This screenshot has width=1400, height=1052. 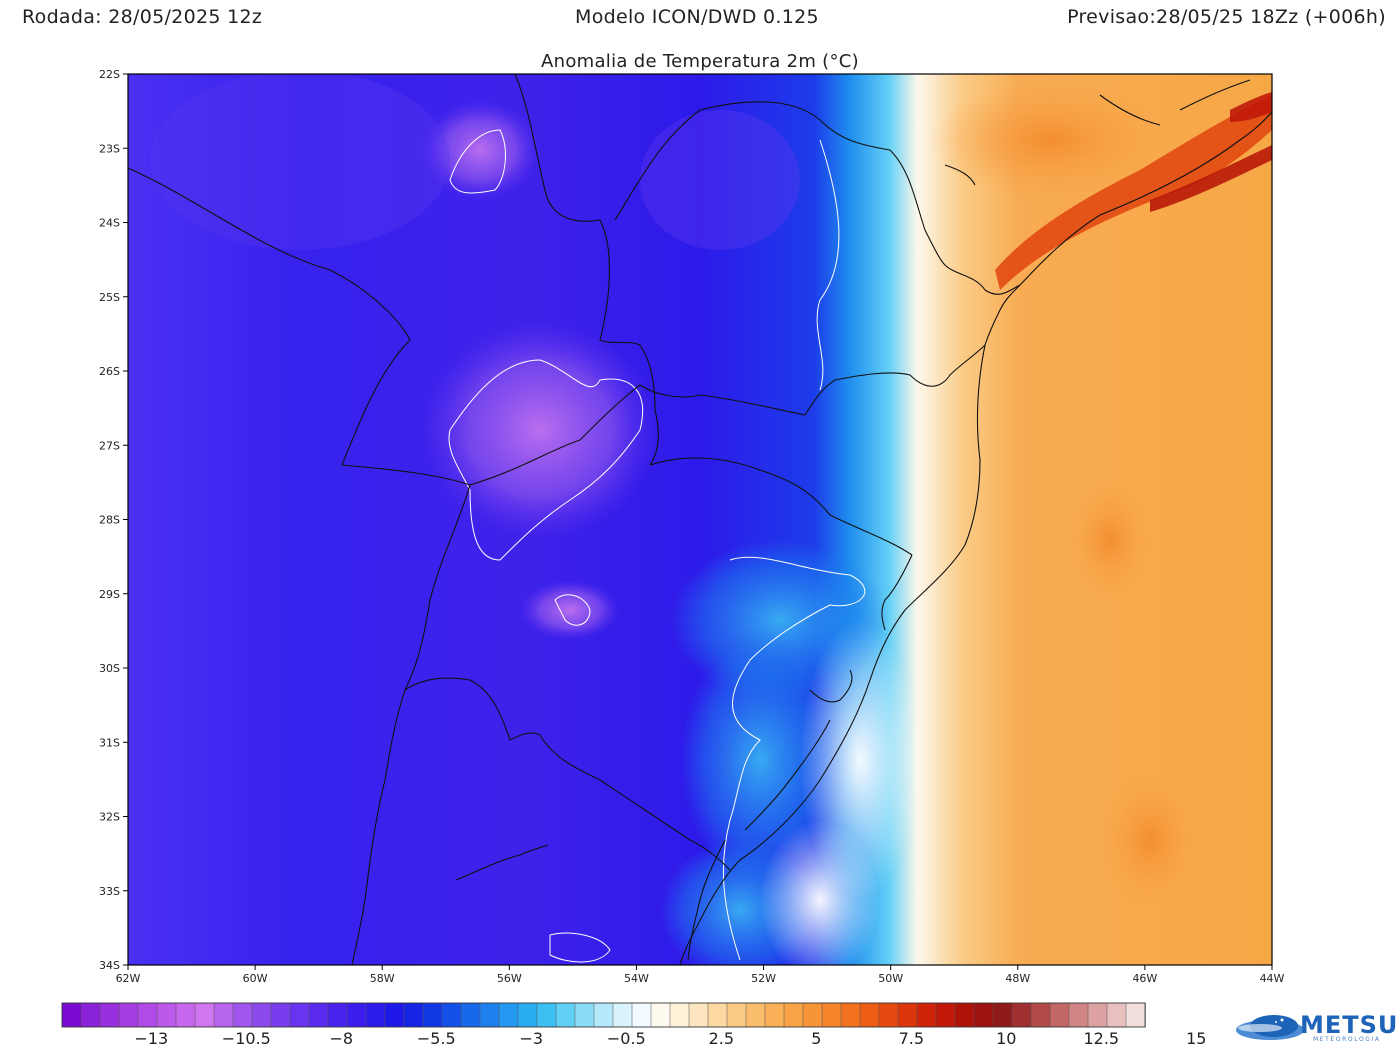 What do you see at coordinates (700, 975) in the screenshot?
I see `longitude-axis: 62W 60W 58W 56W 54W 52W 50W 48W 46W 44W` at bounding box center [700, 975].